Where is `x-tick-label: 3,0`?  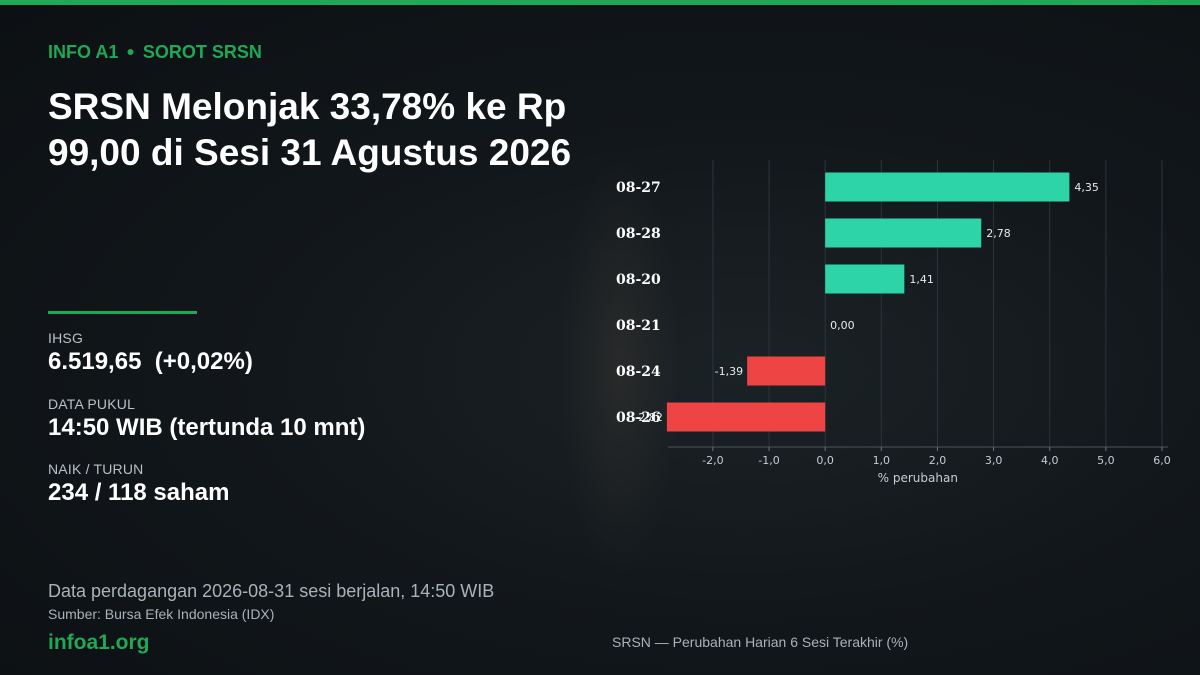
x-tick-label: 3,0 is located at coordinates (994, 460).